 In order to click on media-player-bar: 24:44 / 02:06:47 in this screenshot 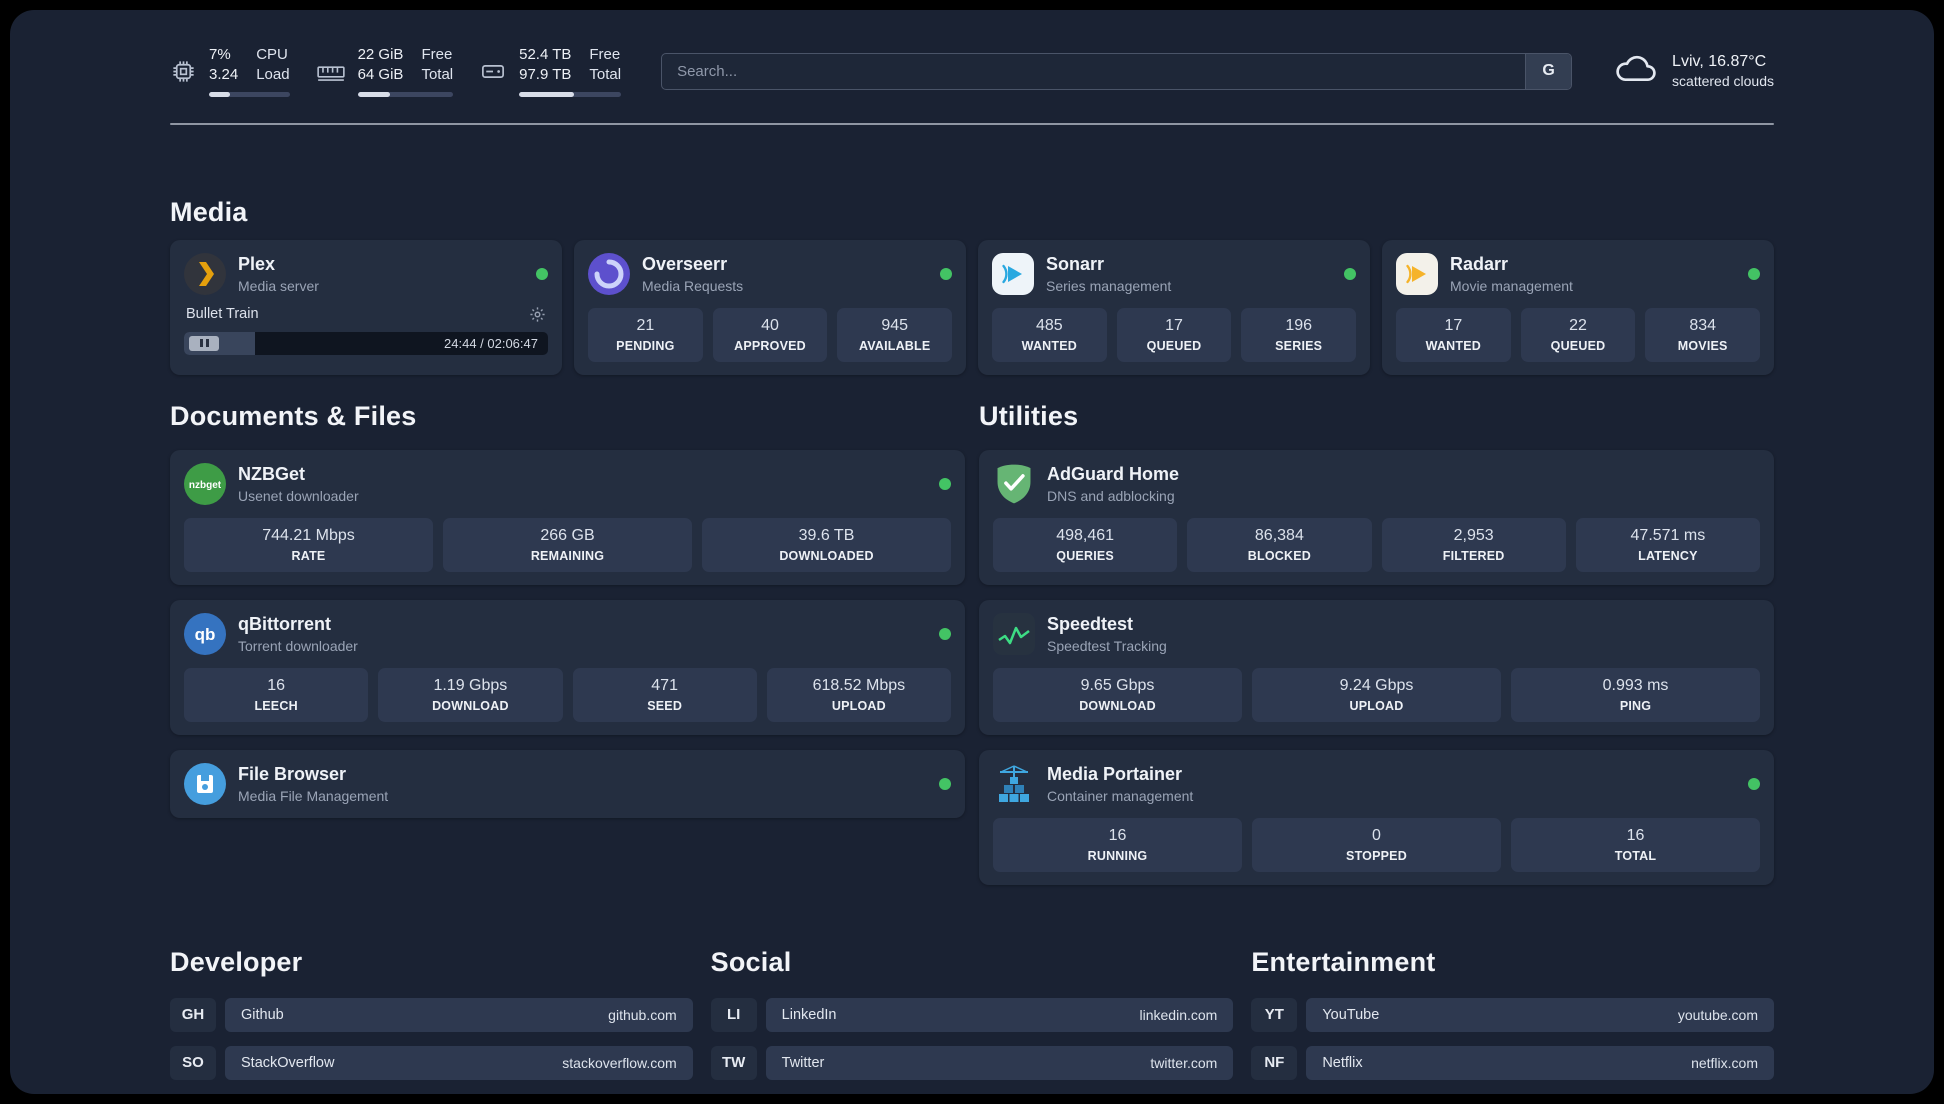, I will do `click(366, 343)`.